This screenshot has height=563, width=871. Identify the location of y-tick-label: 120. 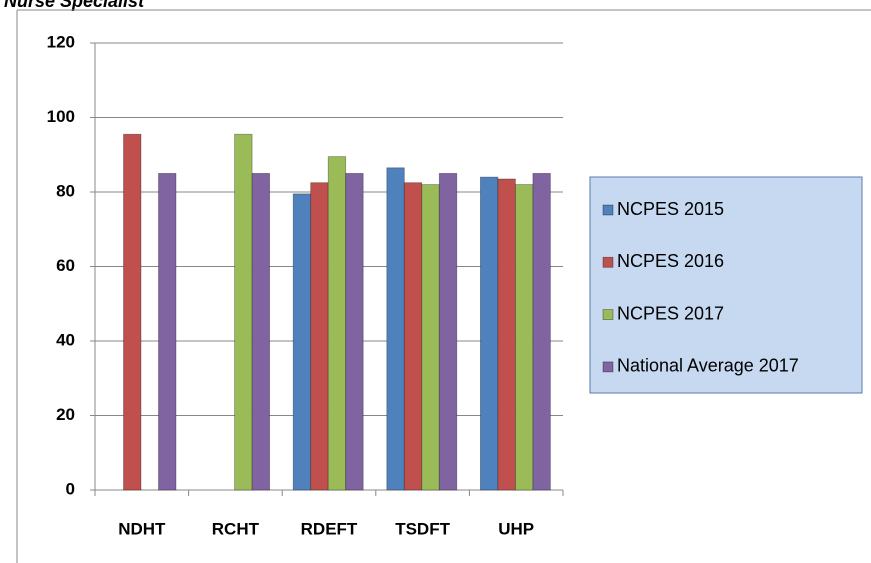
(61, 41).